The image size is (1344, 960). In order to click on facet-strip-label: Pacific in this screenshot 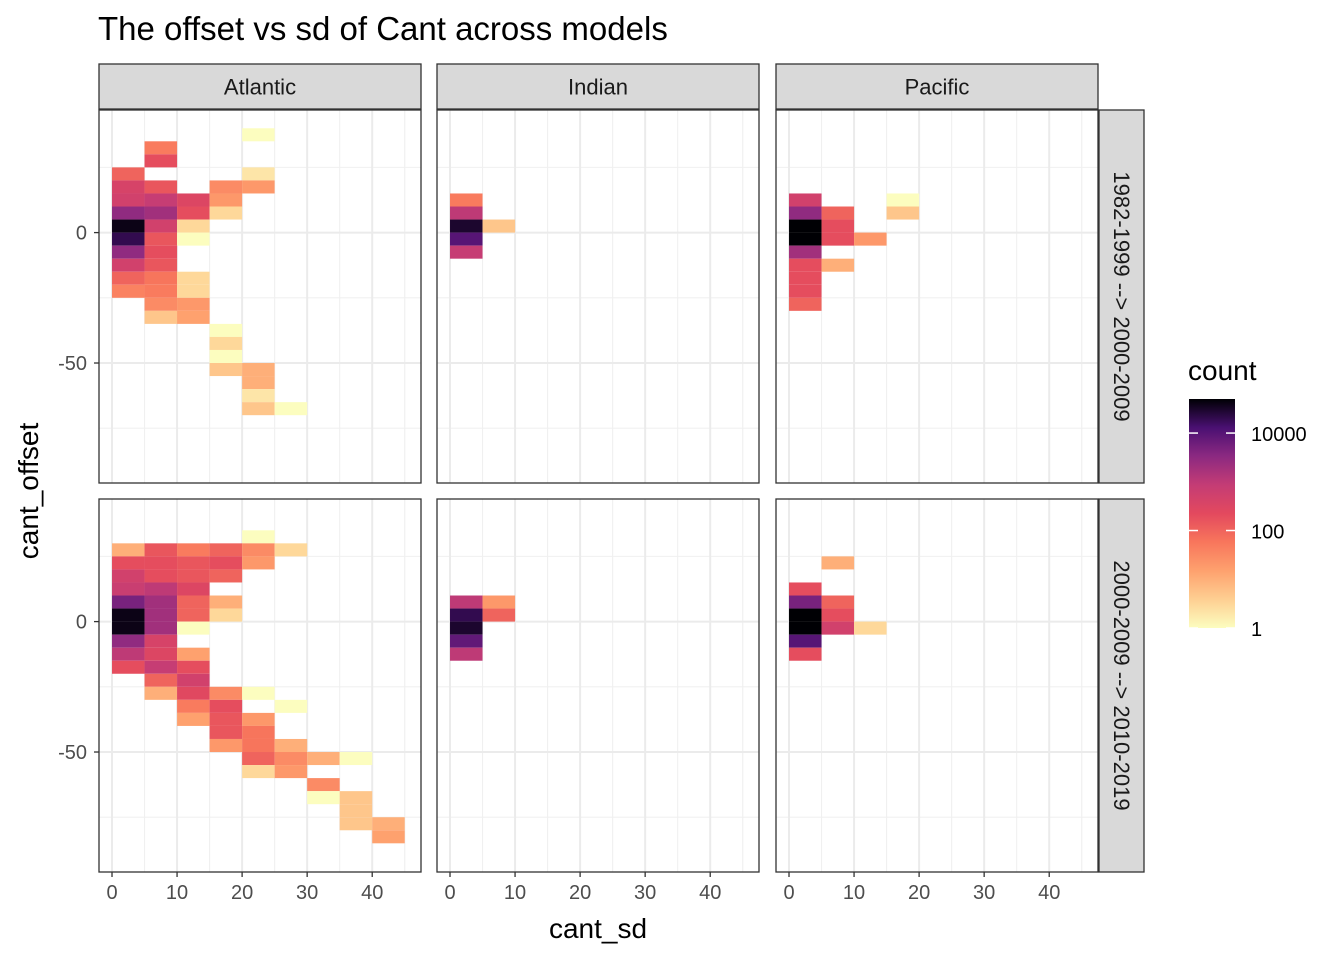, I will do `click(937, 87)`.